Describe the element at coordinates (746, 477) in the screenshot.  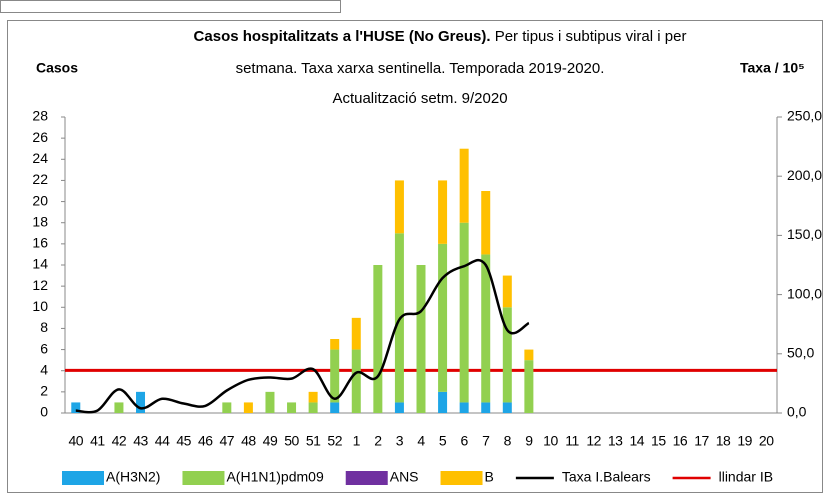
I see `legend-label: llindar IB` at that location.